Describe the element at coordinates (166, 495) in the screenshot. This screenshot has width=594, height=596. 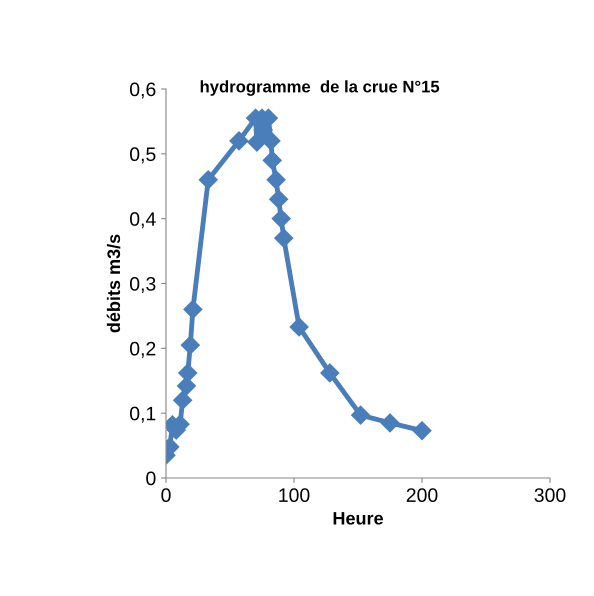
I see `x-tick-label: 0` at that location.